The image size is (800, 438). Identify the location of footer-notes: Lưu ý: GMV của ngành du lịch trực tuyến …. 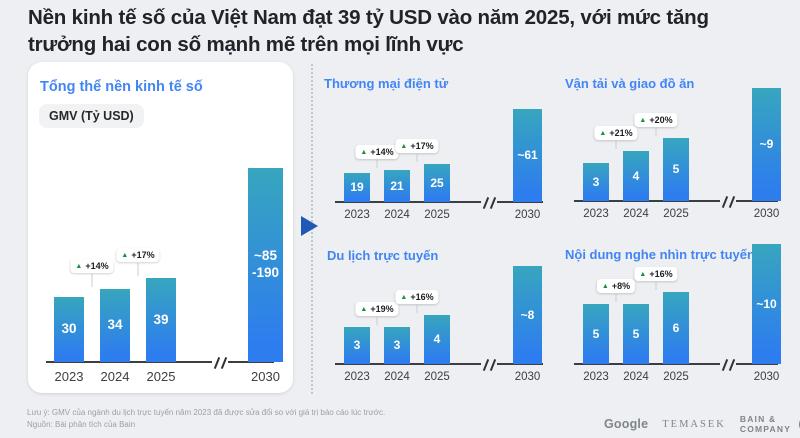
(206, 419).